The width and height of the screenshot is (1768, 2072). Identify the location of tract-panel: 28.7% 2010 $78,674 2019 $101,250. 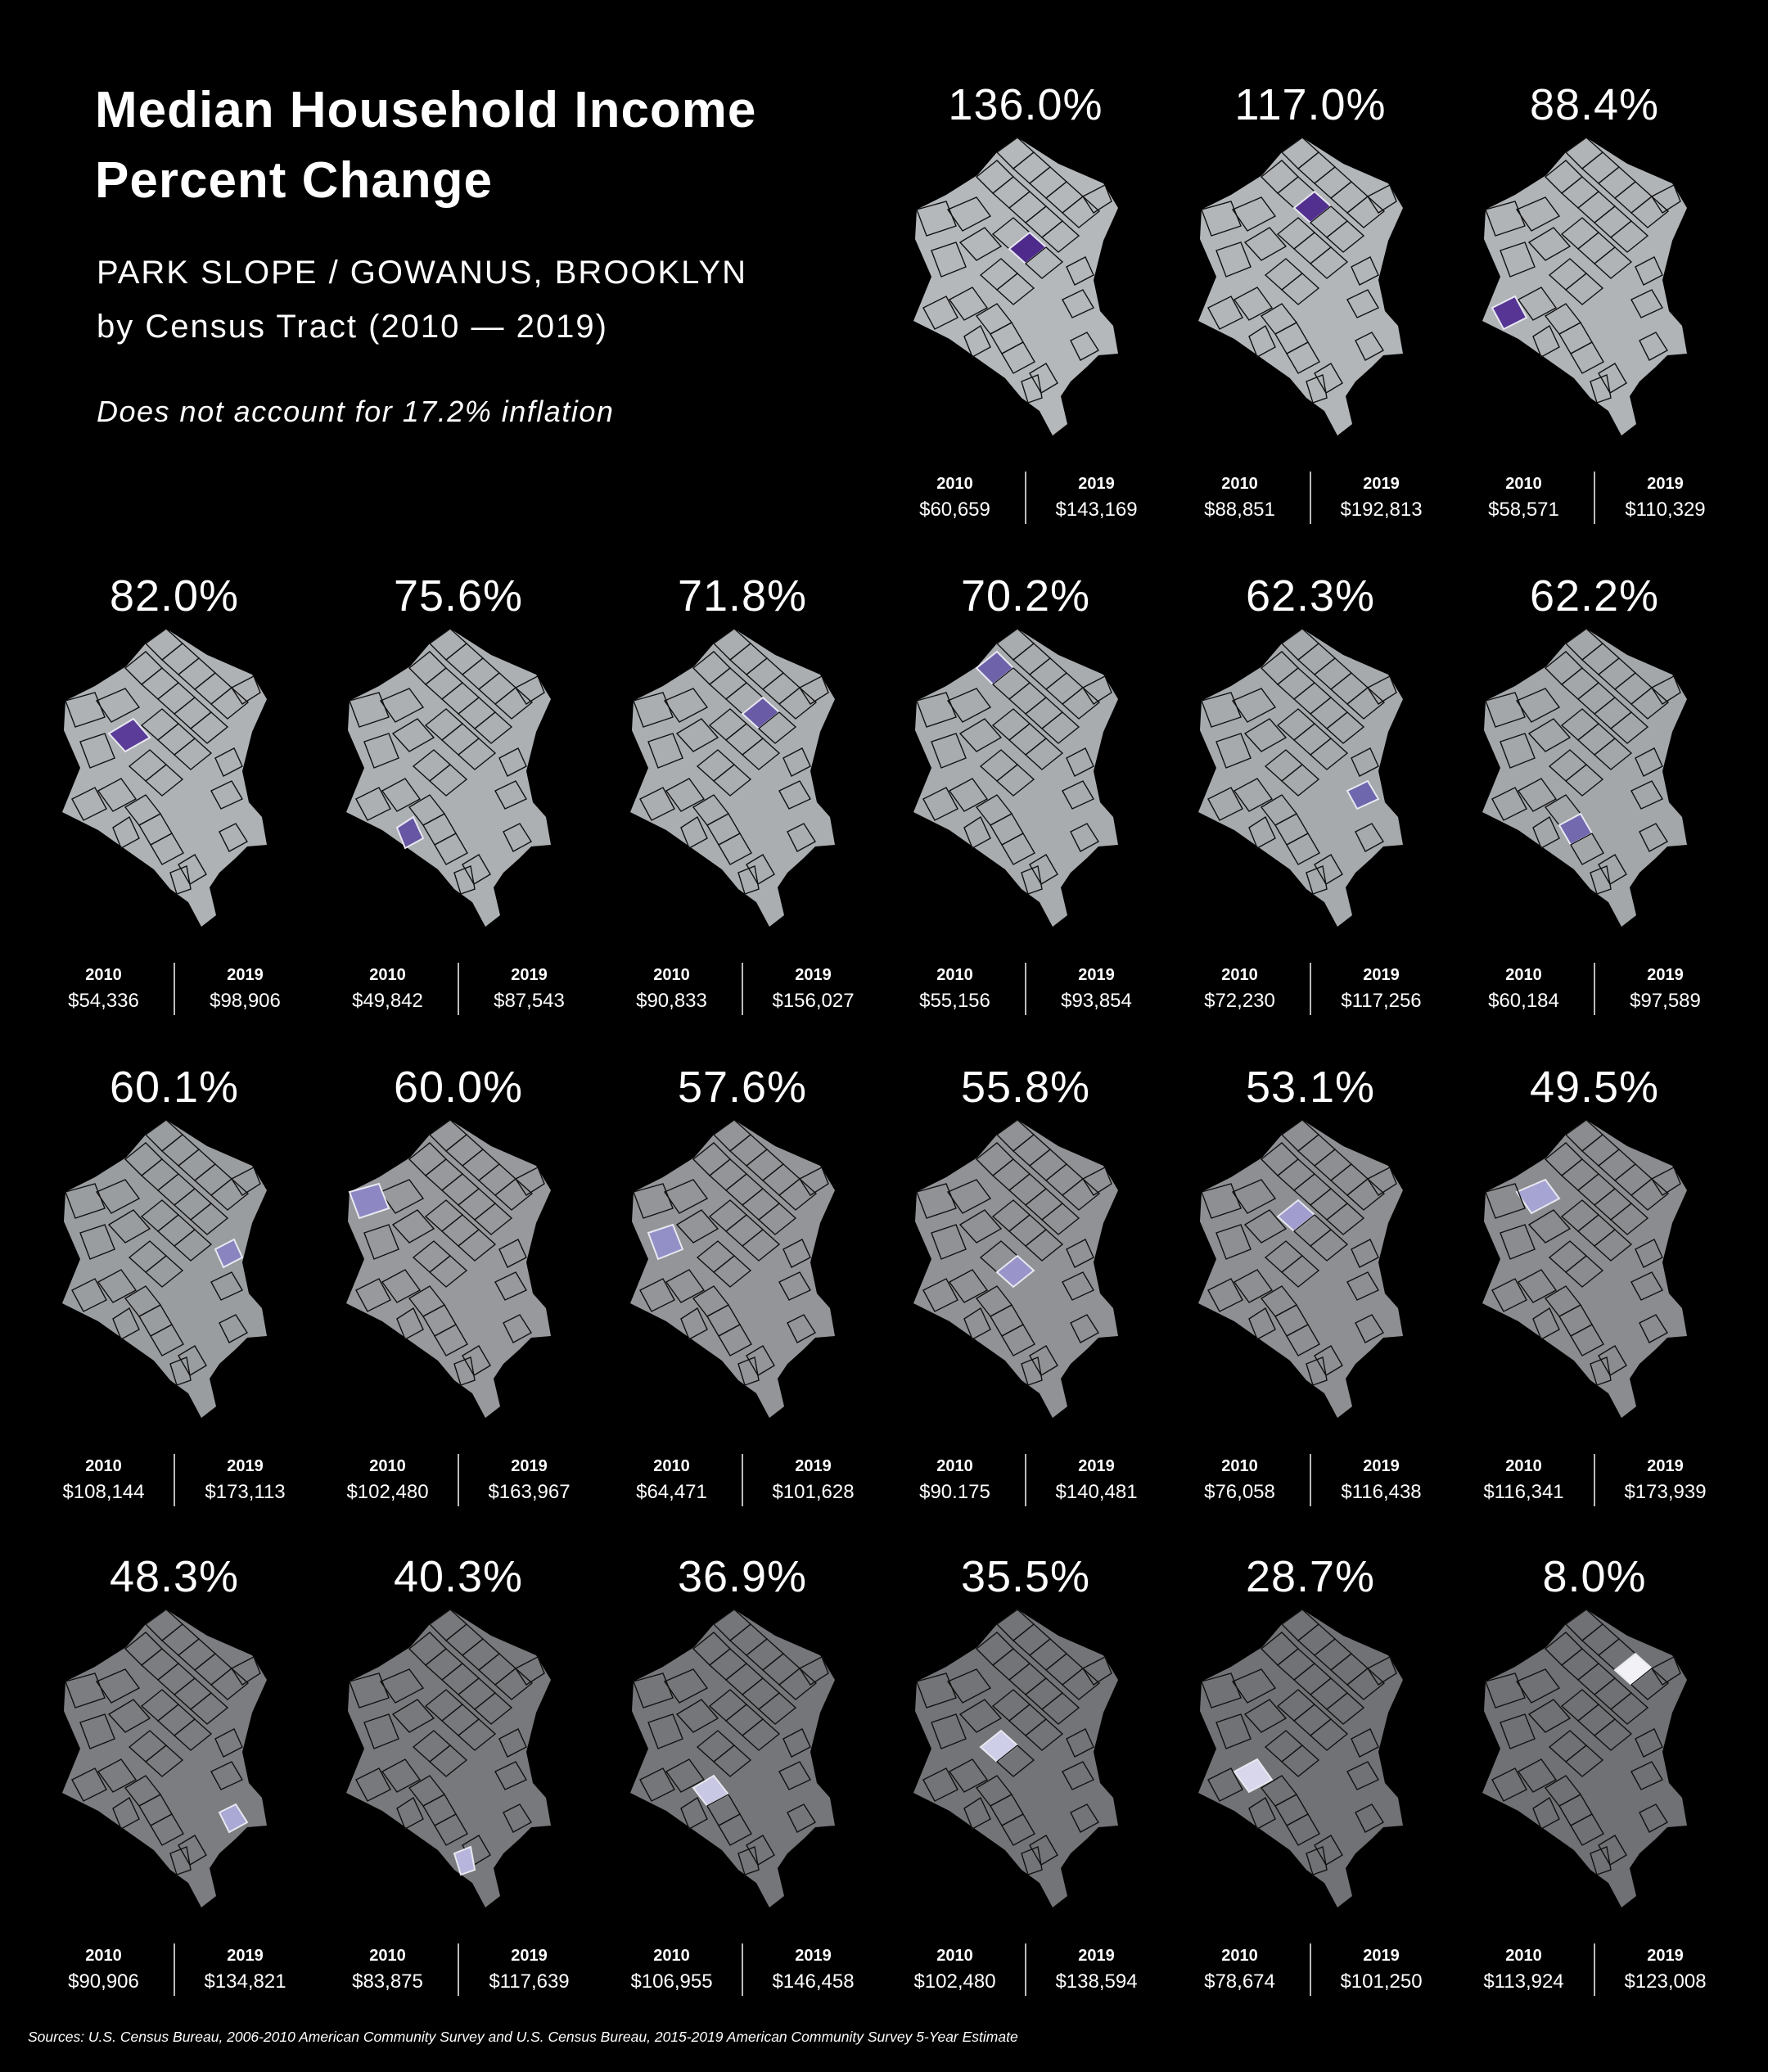
(1311, 1781).